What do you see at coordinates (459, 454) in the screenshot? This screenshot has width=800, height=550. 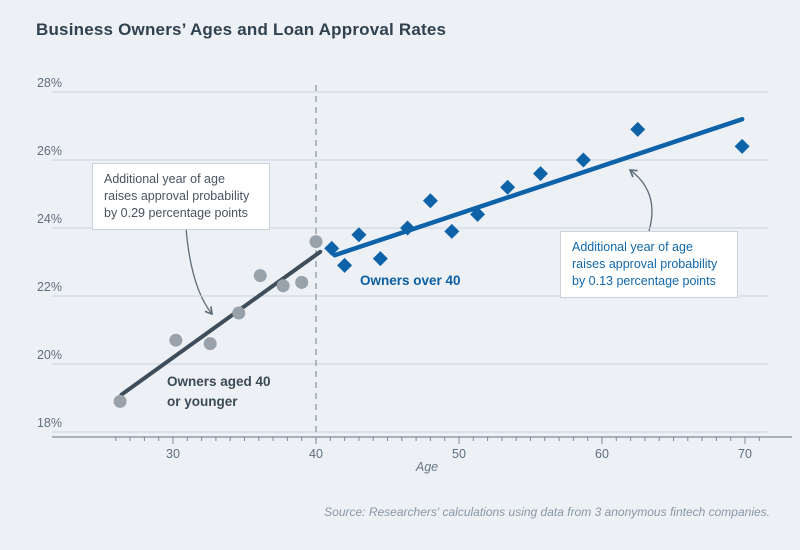 I see `x-tick-label: 50` at bounding box center [459, 454].